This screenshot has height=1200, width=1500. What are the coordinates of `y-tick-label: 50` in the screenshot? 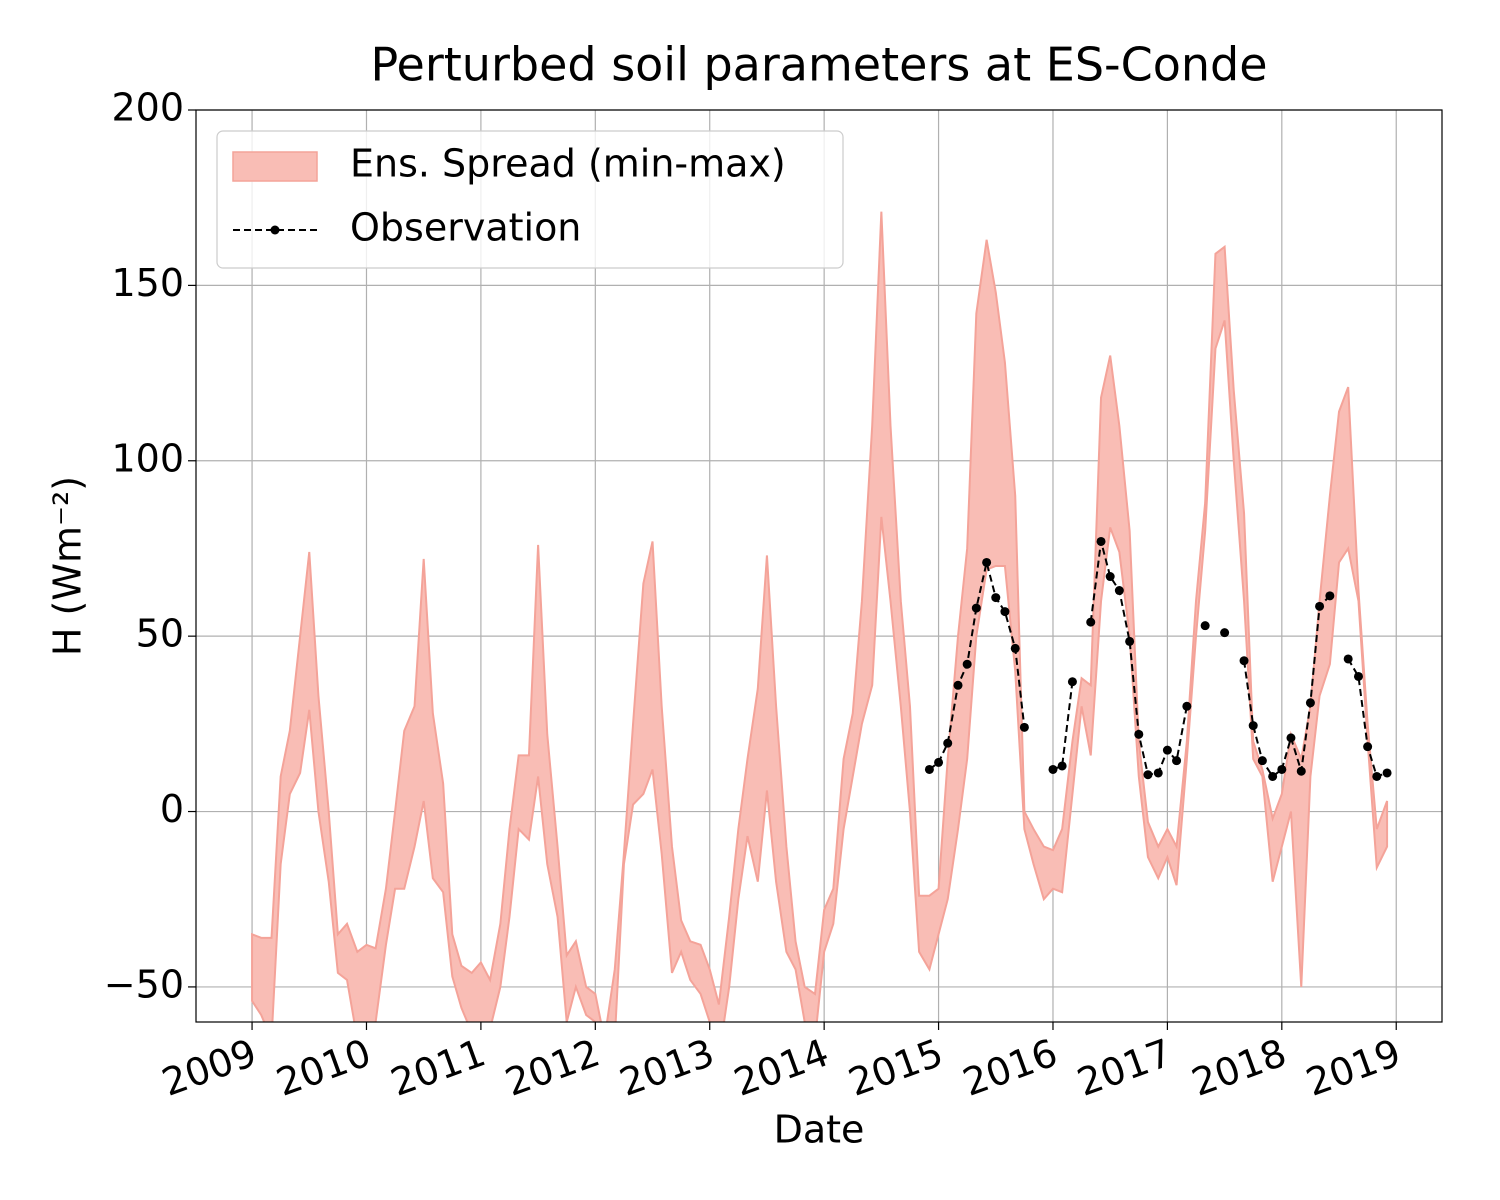 It's located at (160, 634).